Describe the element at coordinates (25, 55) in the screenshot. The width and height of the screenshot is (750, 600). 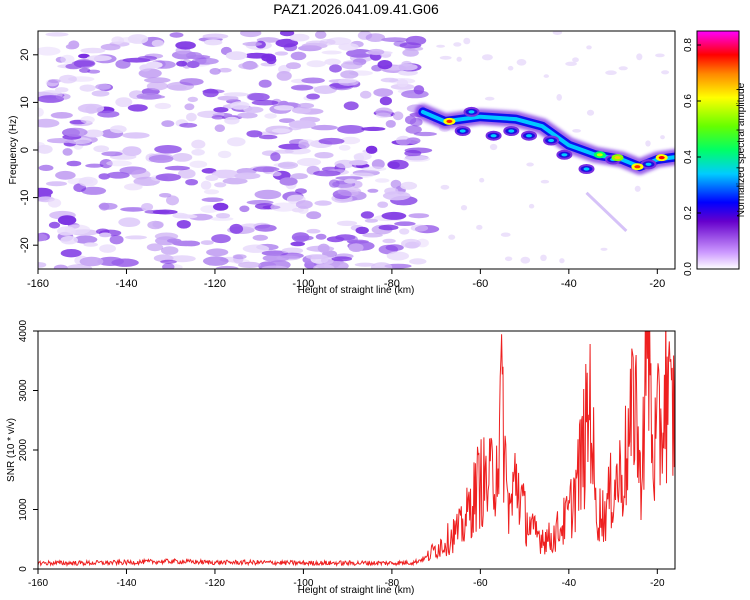
I see `y-tick-label: 20` at that location.